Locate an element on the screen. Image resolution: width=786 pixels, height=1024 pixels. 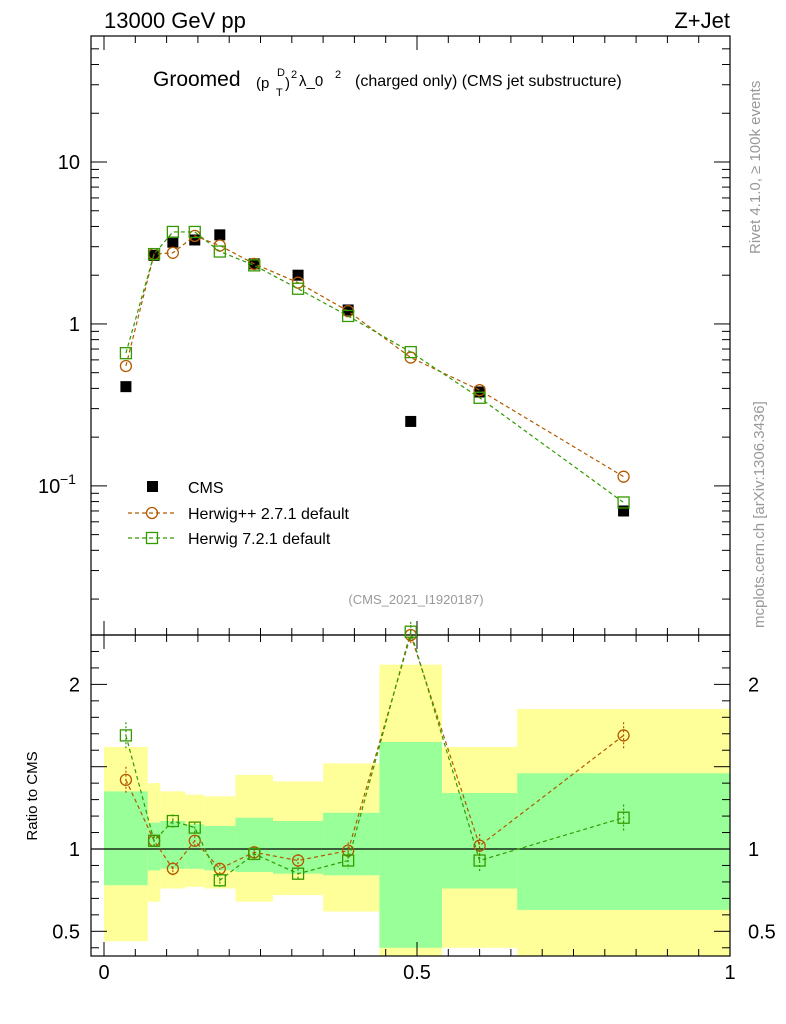
title-symbol-sup: D is located at coordinates (281, 73).